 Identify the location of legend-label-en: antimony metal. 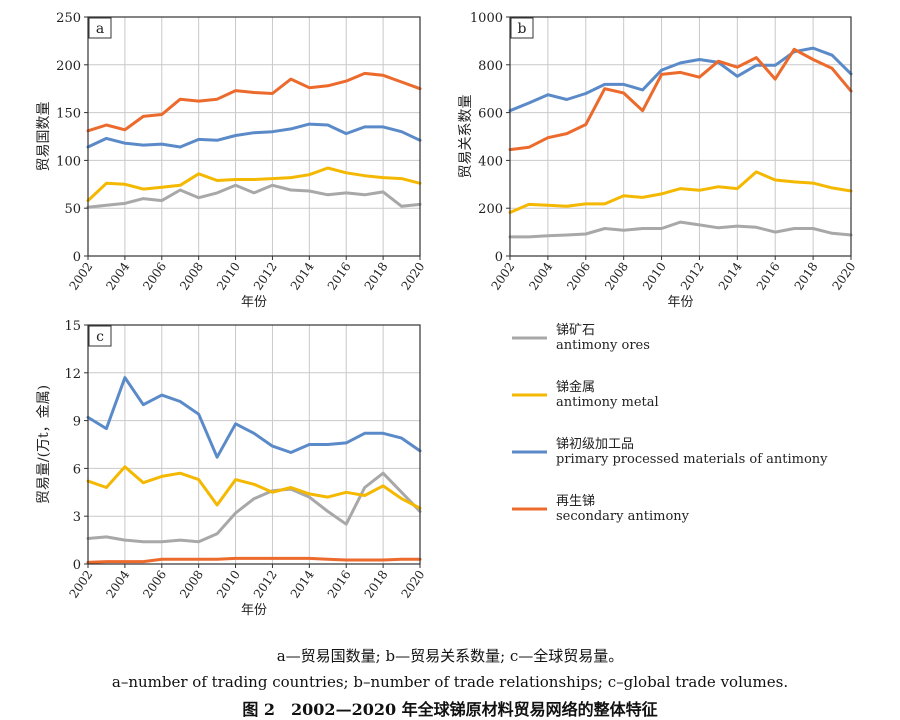
(607, 402).